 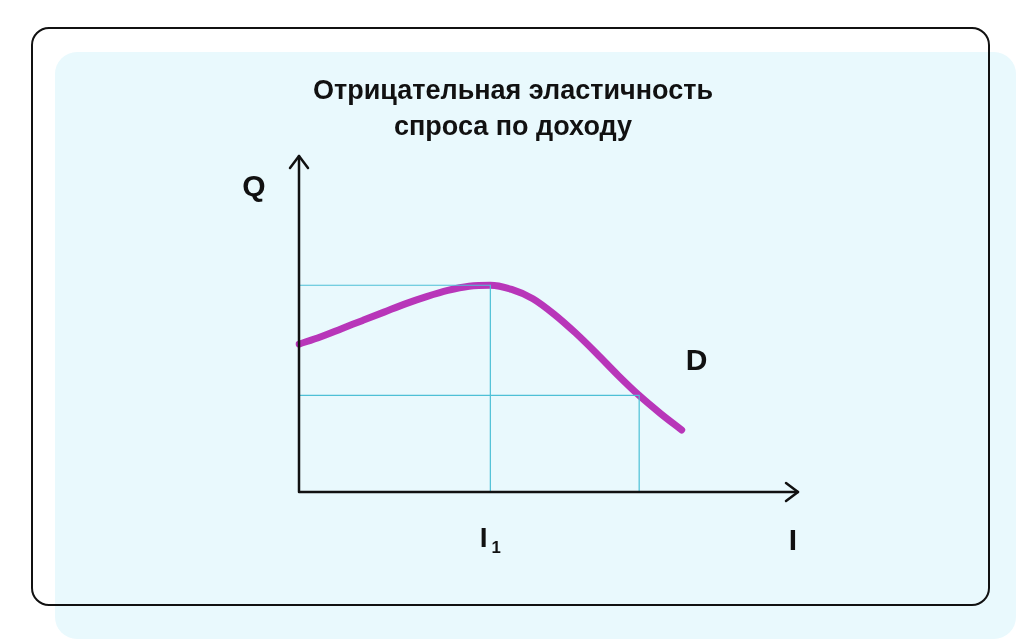 What do you see at coordinates (513, 108) in the screenshot?
I see `chart-title: Отрицательная эластичность спроса по доходу` at bounding box center [513, 108].